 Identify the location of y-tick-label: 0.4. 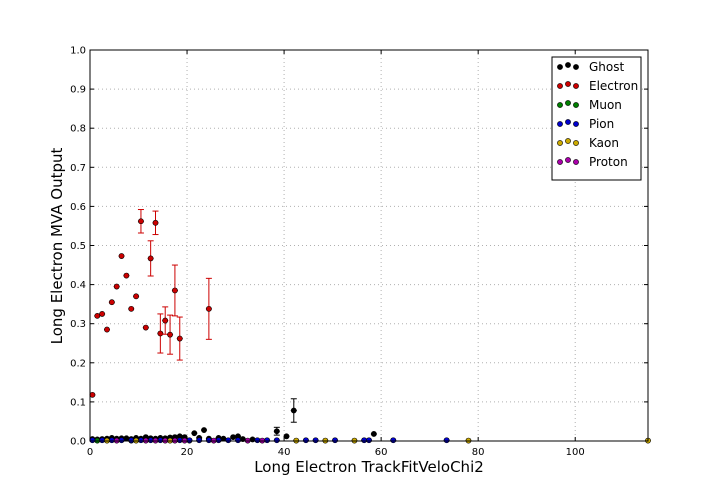
(78, 285).